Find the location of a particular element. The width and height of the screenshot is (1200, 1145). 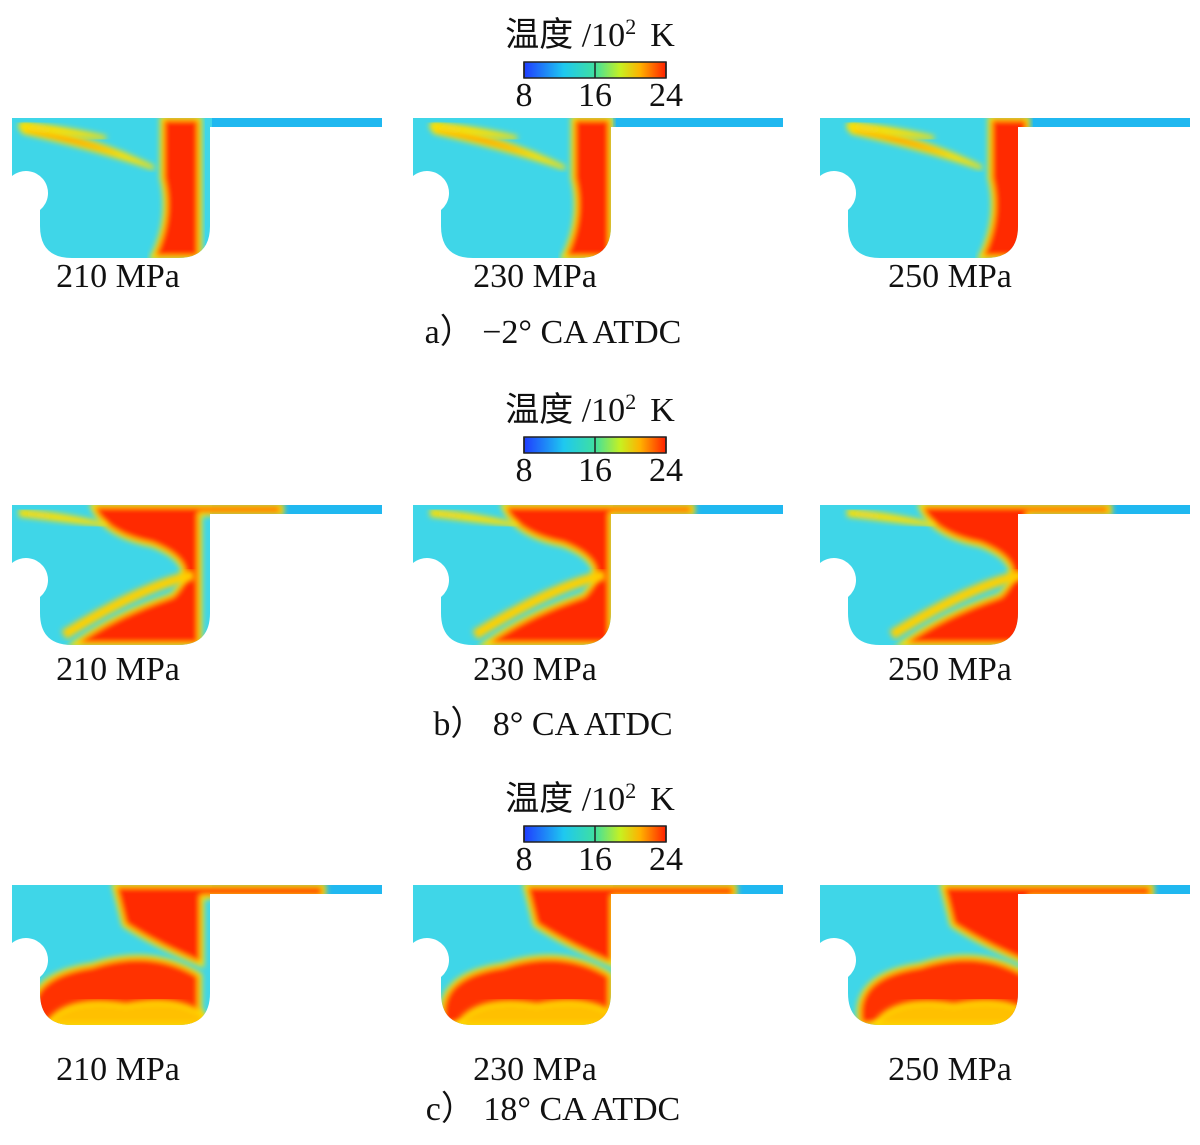

caption: c） 18° CA ATDC is located at coordinates (553, 1109).